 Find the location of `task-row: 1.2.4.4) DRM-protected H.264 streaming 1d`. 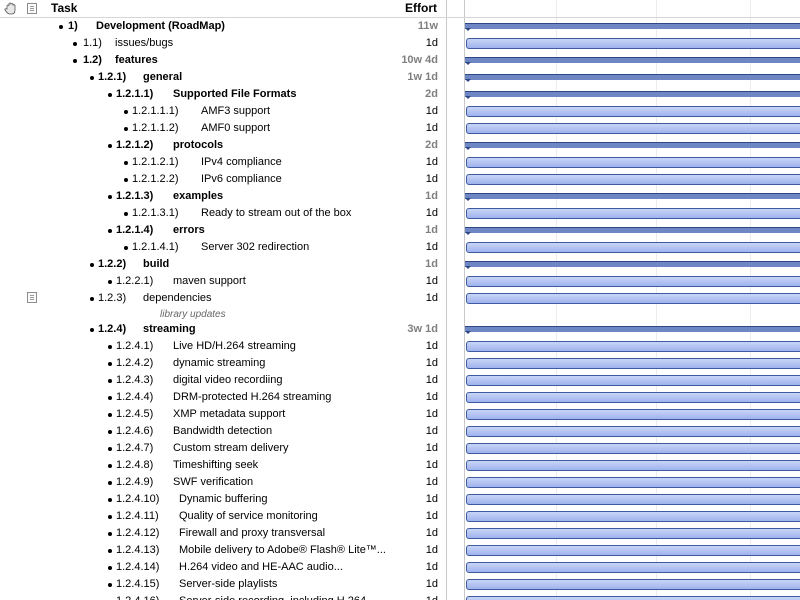

task-row: 1.2.4.4) DRM-protected H.264 streaming 1d is located at coordinates (223, 397).